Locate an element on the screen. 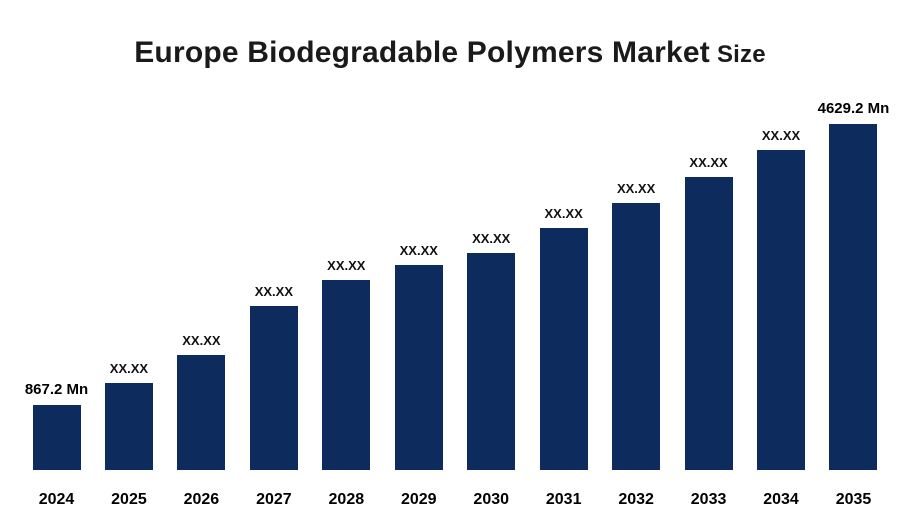 The image size is (900, 525). bar-value-label-2033: XX.XX is located at coordinates (708, 162).